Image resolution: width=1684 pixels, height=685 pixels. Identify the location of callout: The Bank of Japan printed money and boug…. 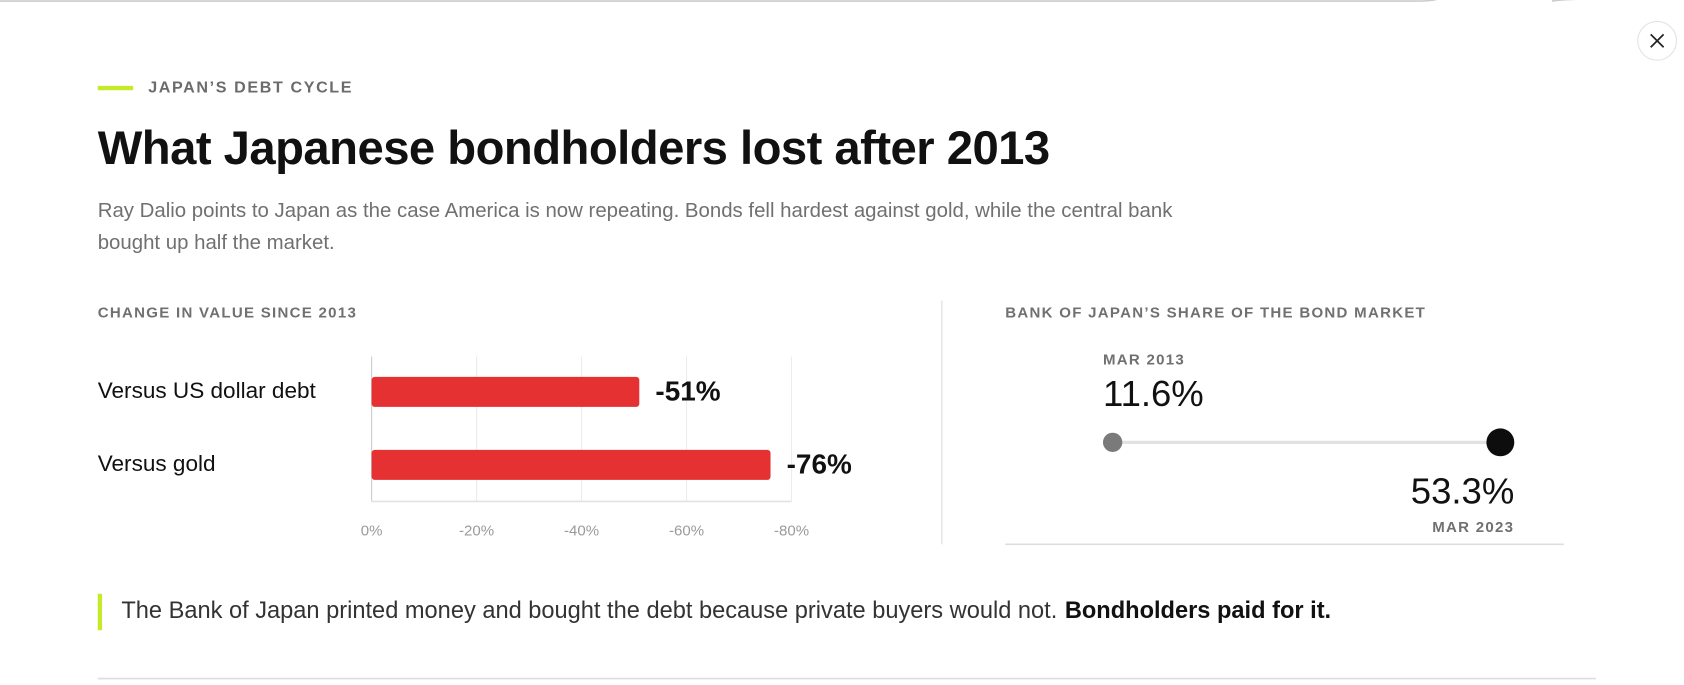
(726, 611).